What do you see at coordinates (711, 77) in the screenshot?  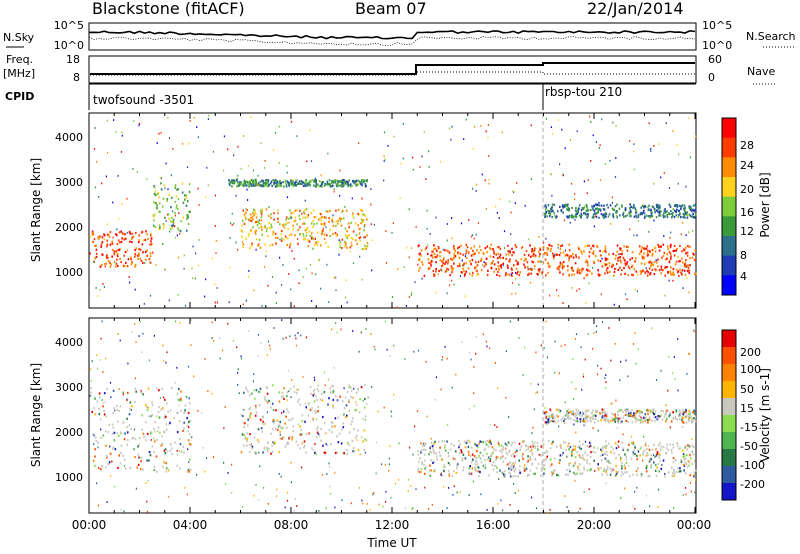 I see `freq-right-tick-bottom: 0` at bounding box center [711, 77].